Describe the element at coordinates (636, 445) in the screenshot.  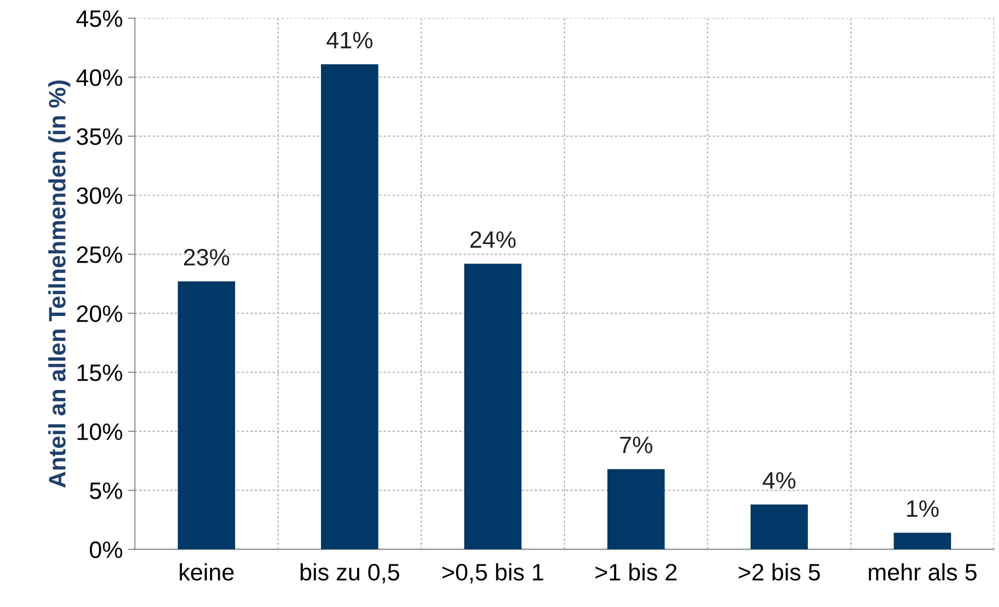
I see `data-label: 7%` at that location.